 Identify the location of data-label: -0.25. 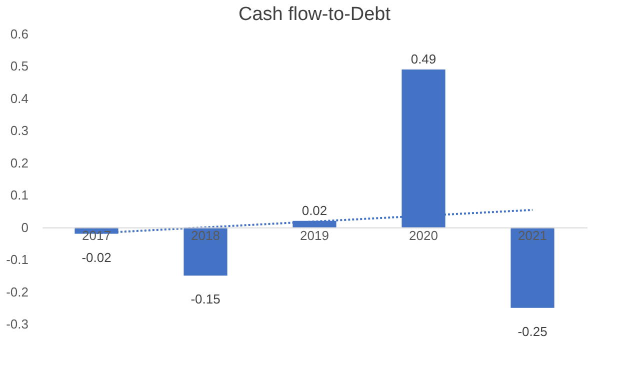
(533, 331).